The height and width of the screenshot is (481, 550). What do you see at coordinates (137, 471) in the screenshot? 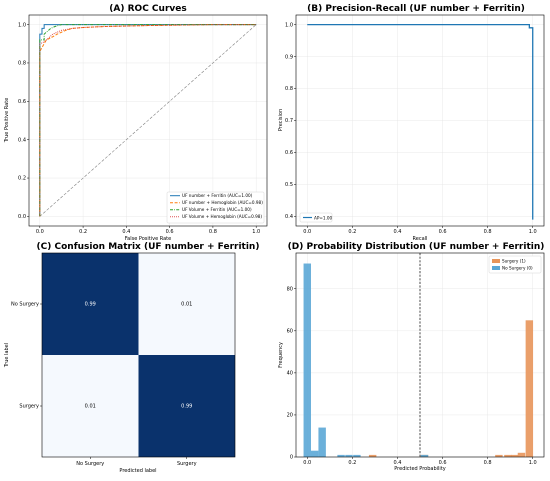
I see `cm-xlabel: Predicted label` at bounding box center [137, 471].